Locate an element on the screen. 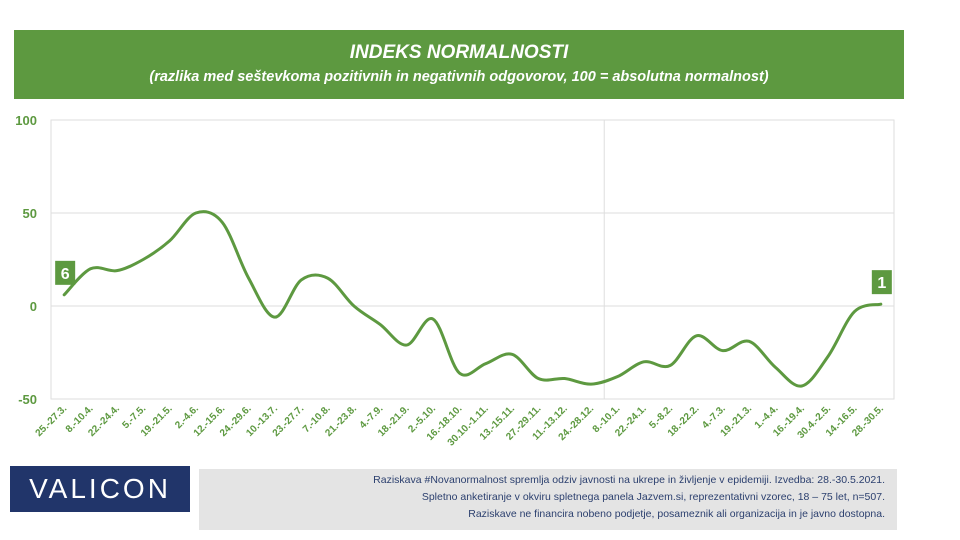  valicon-logo: VALICON is located at coordinates (100, 489).